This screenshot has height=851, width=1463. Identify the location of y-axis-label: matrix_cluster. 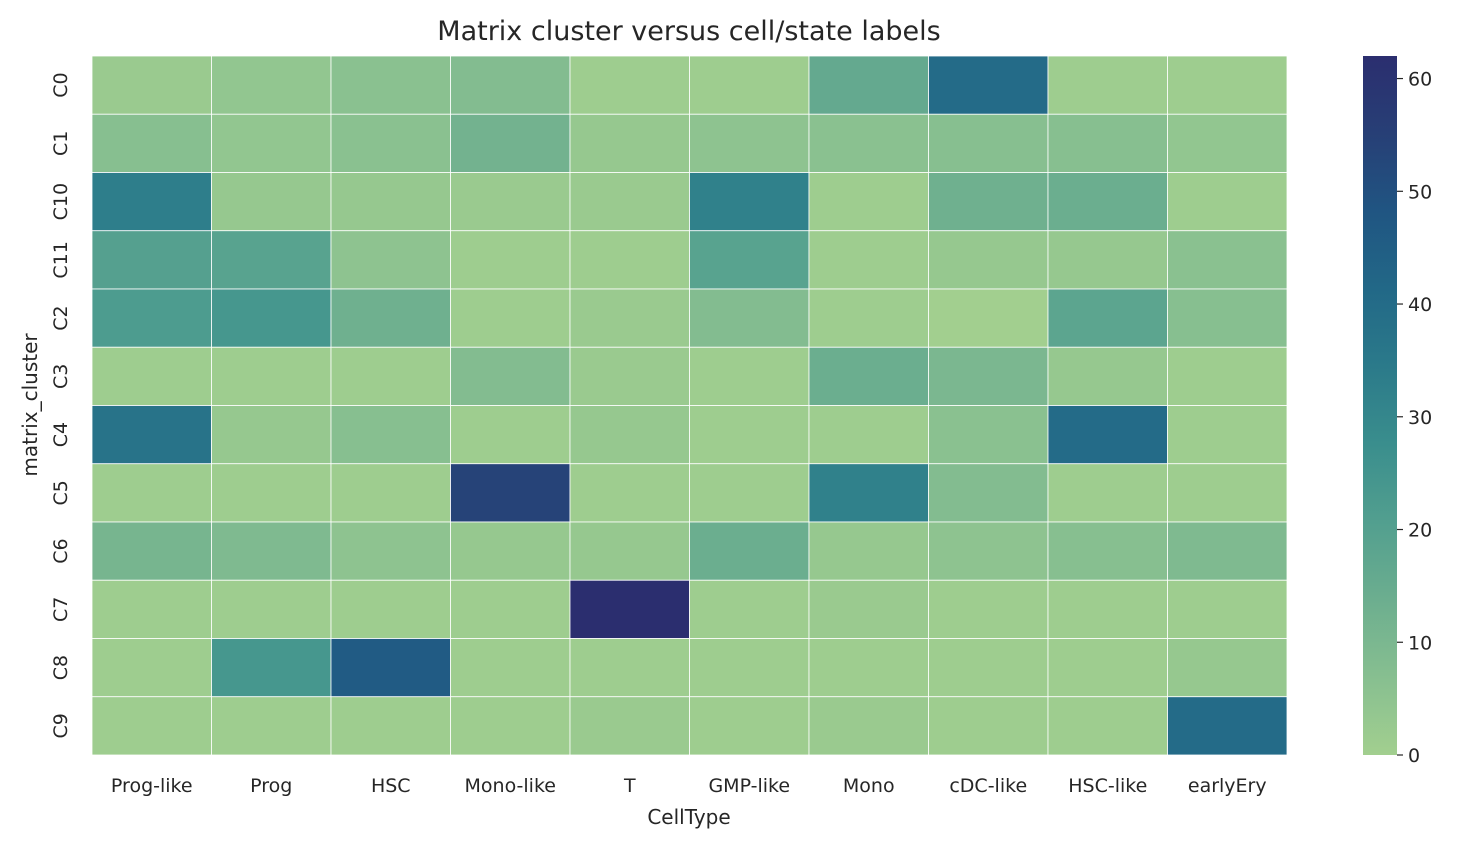
(30, 405).